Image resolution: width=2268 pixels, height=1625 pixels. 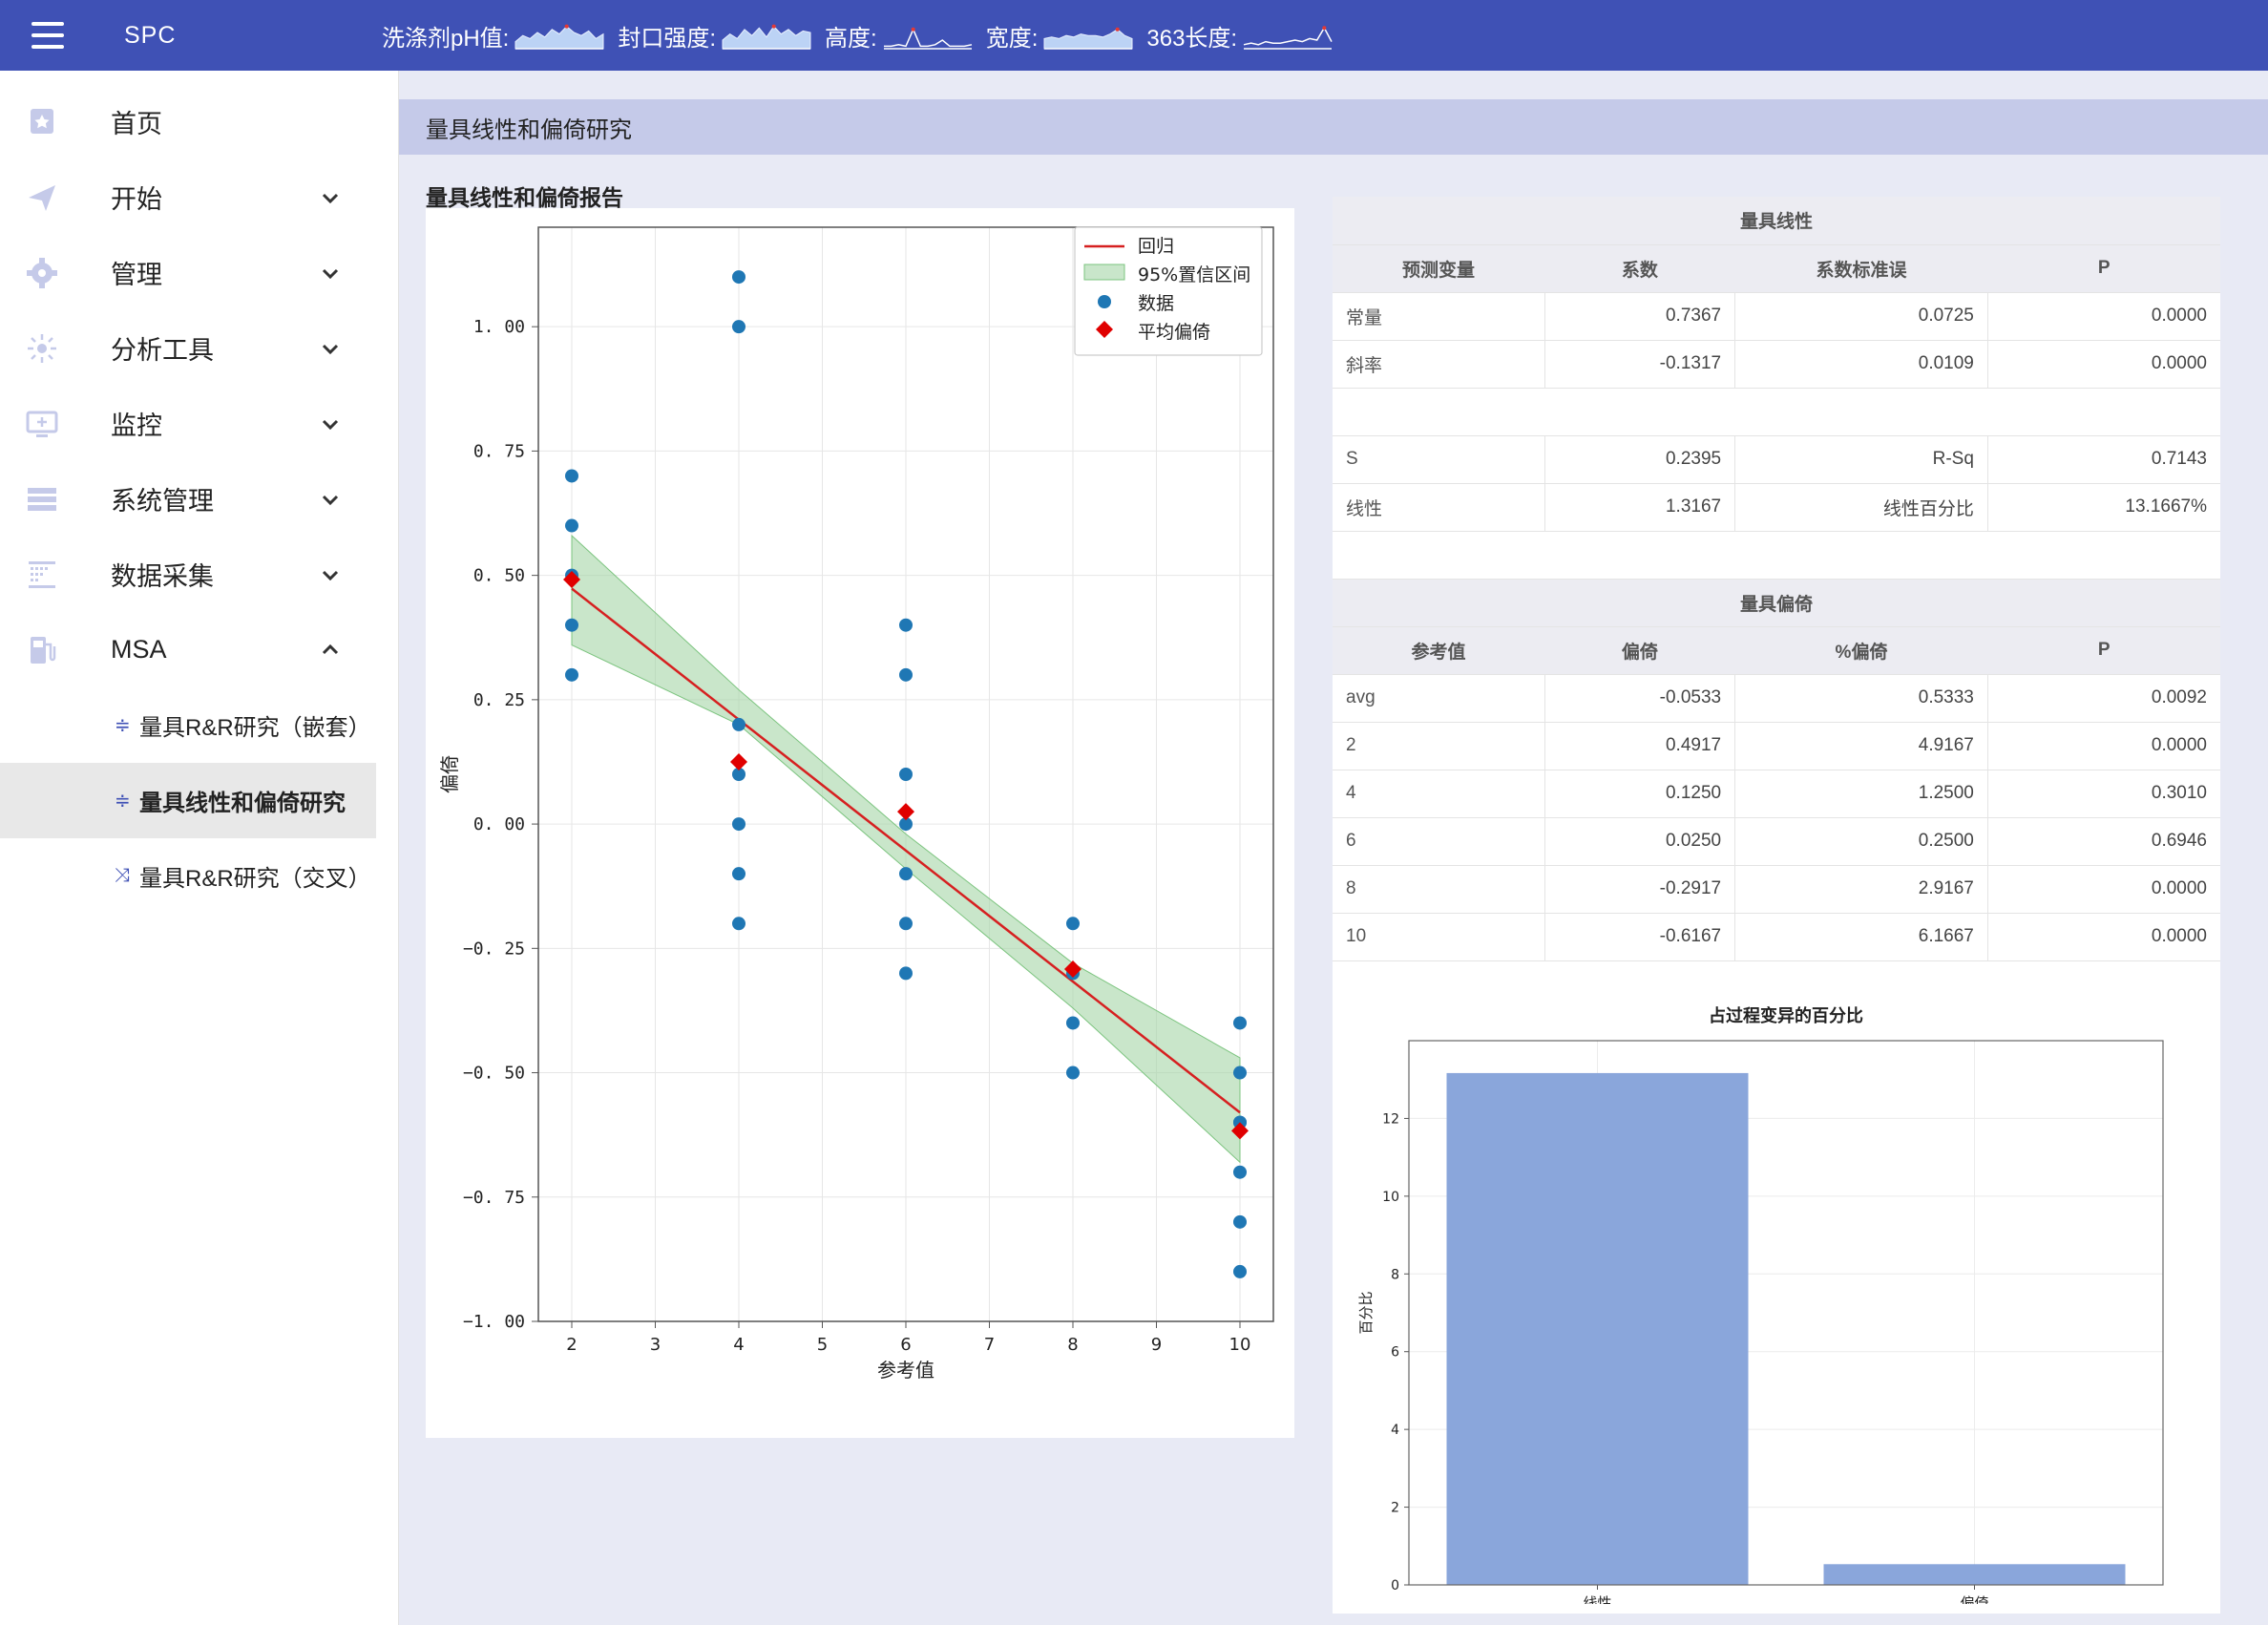 I want to click on column-header: 偏倚, so click(x=1640, y=651).